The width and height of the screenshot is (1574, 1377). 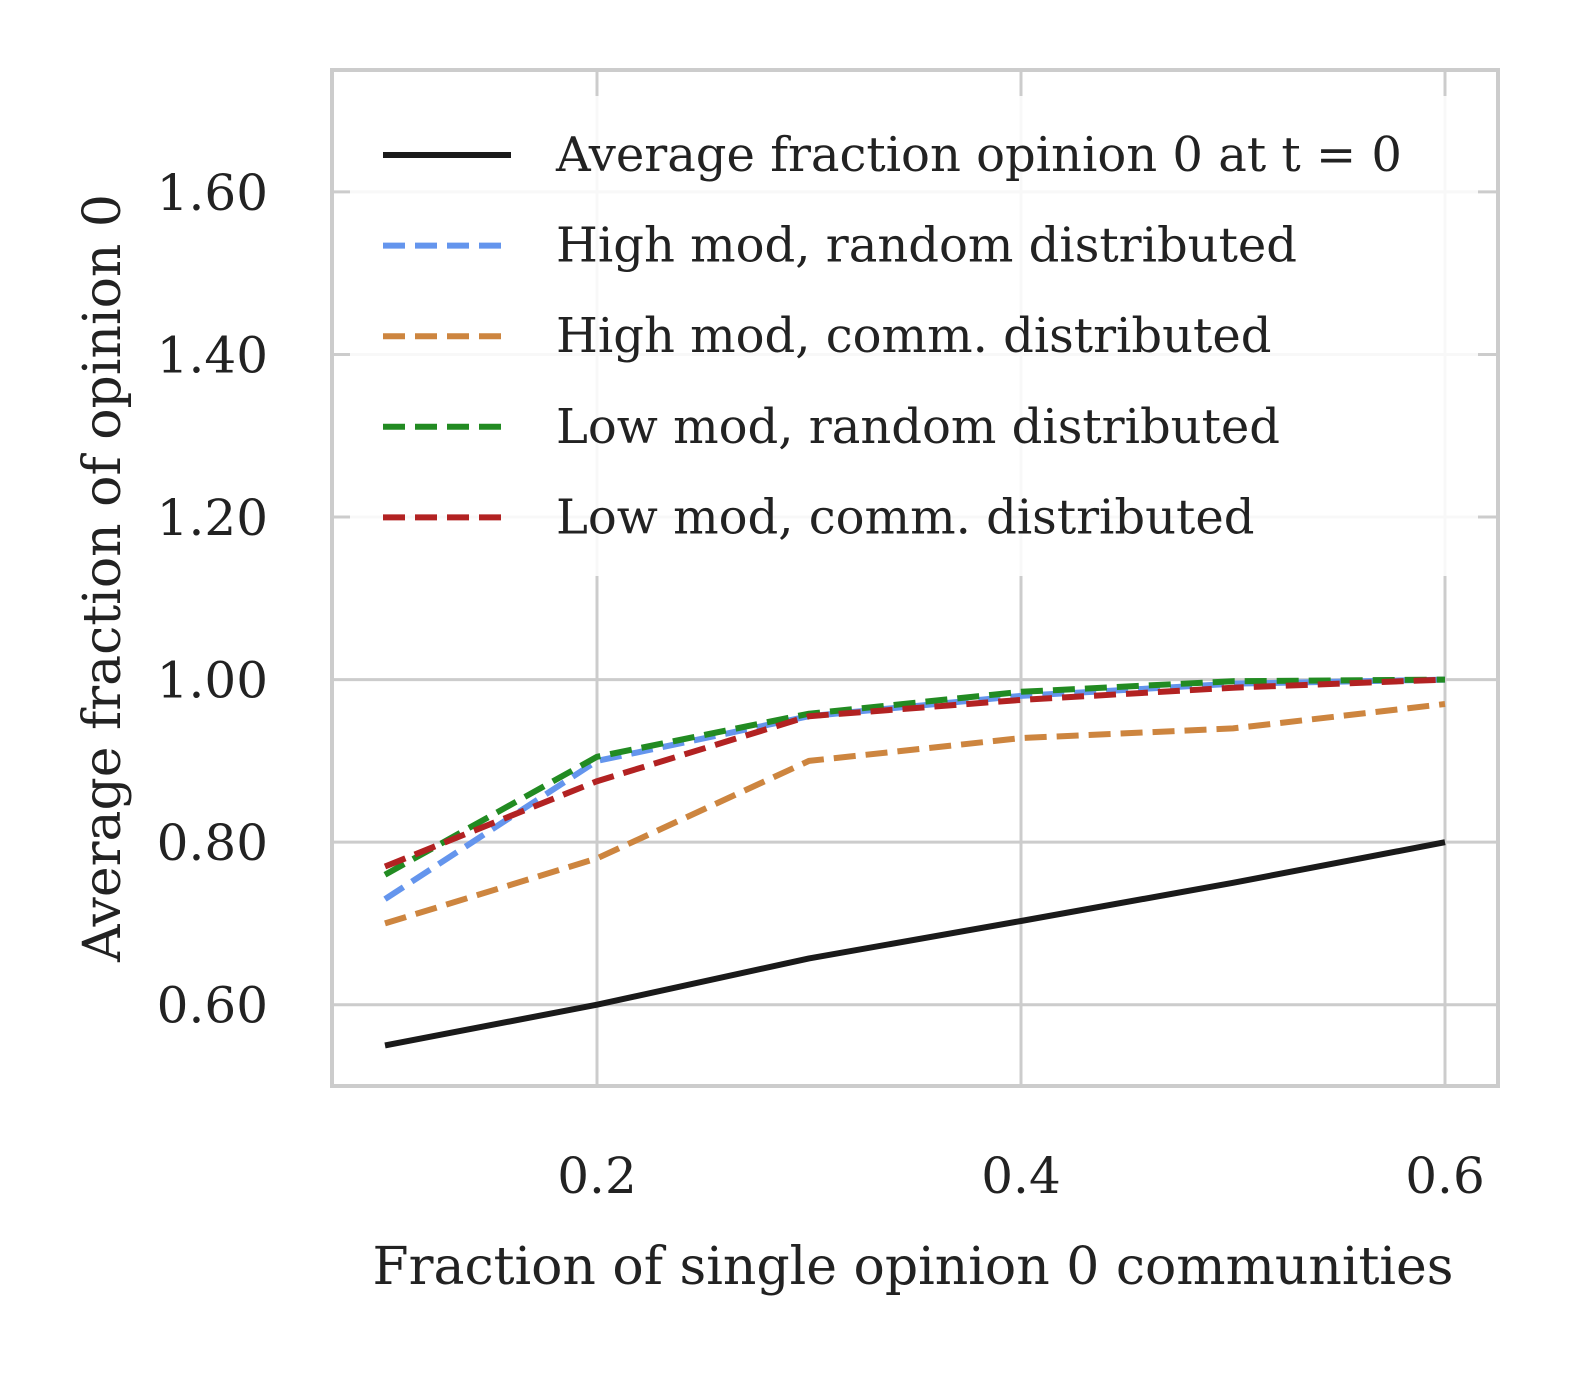 I want to click on y-tick-label: 1.20, so click(x=212, y=518).